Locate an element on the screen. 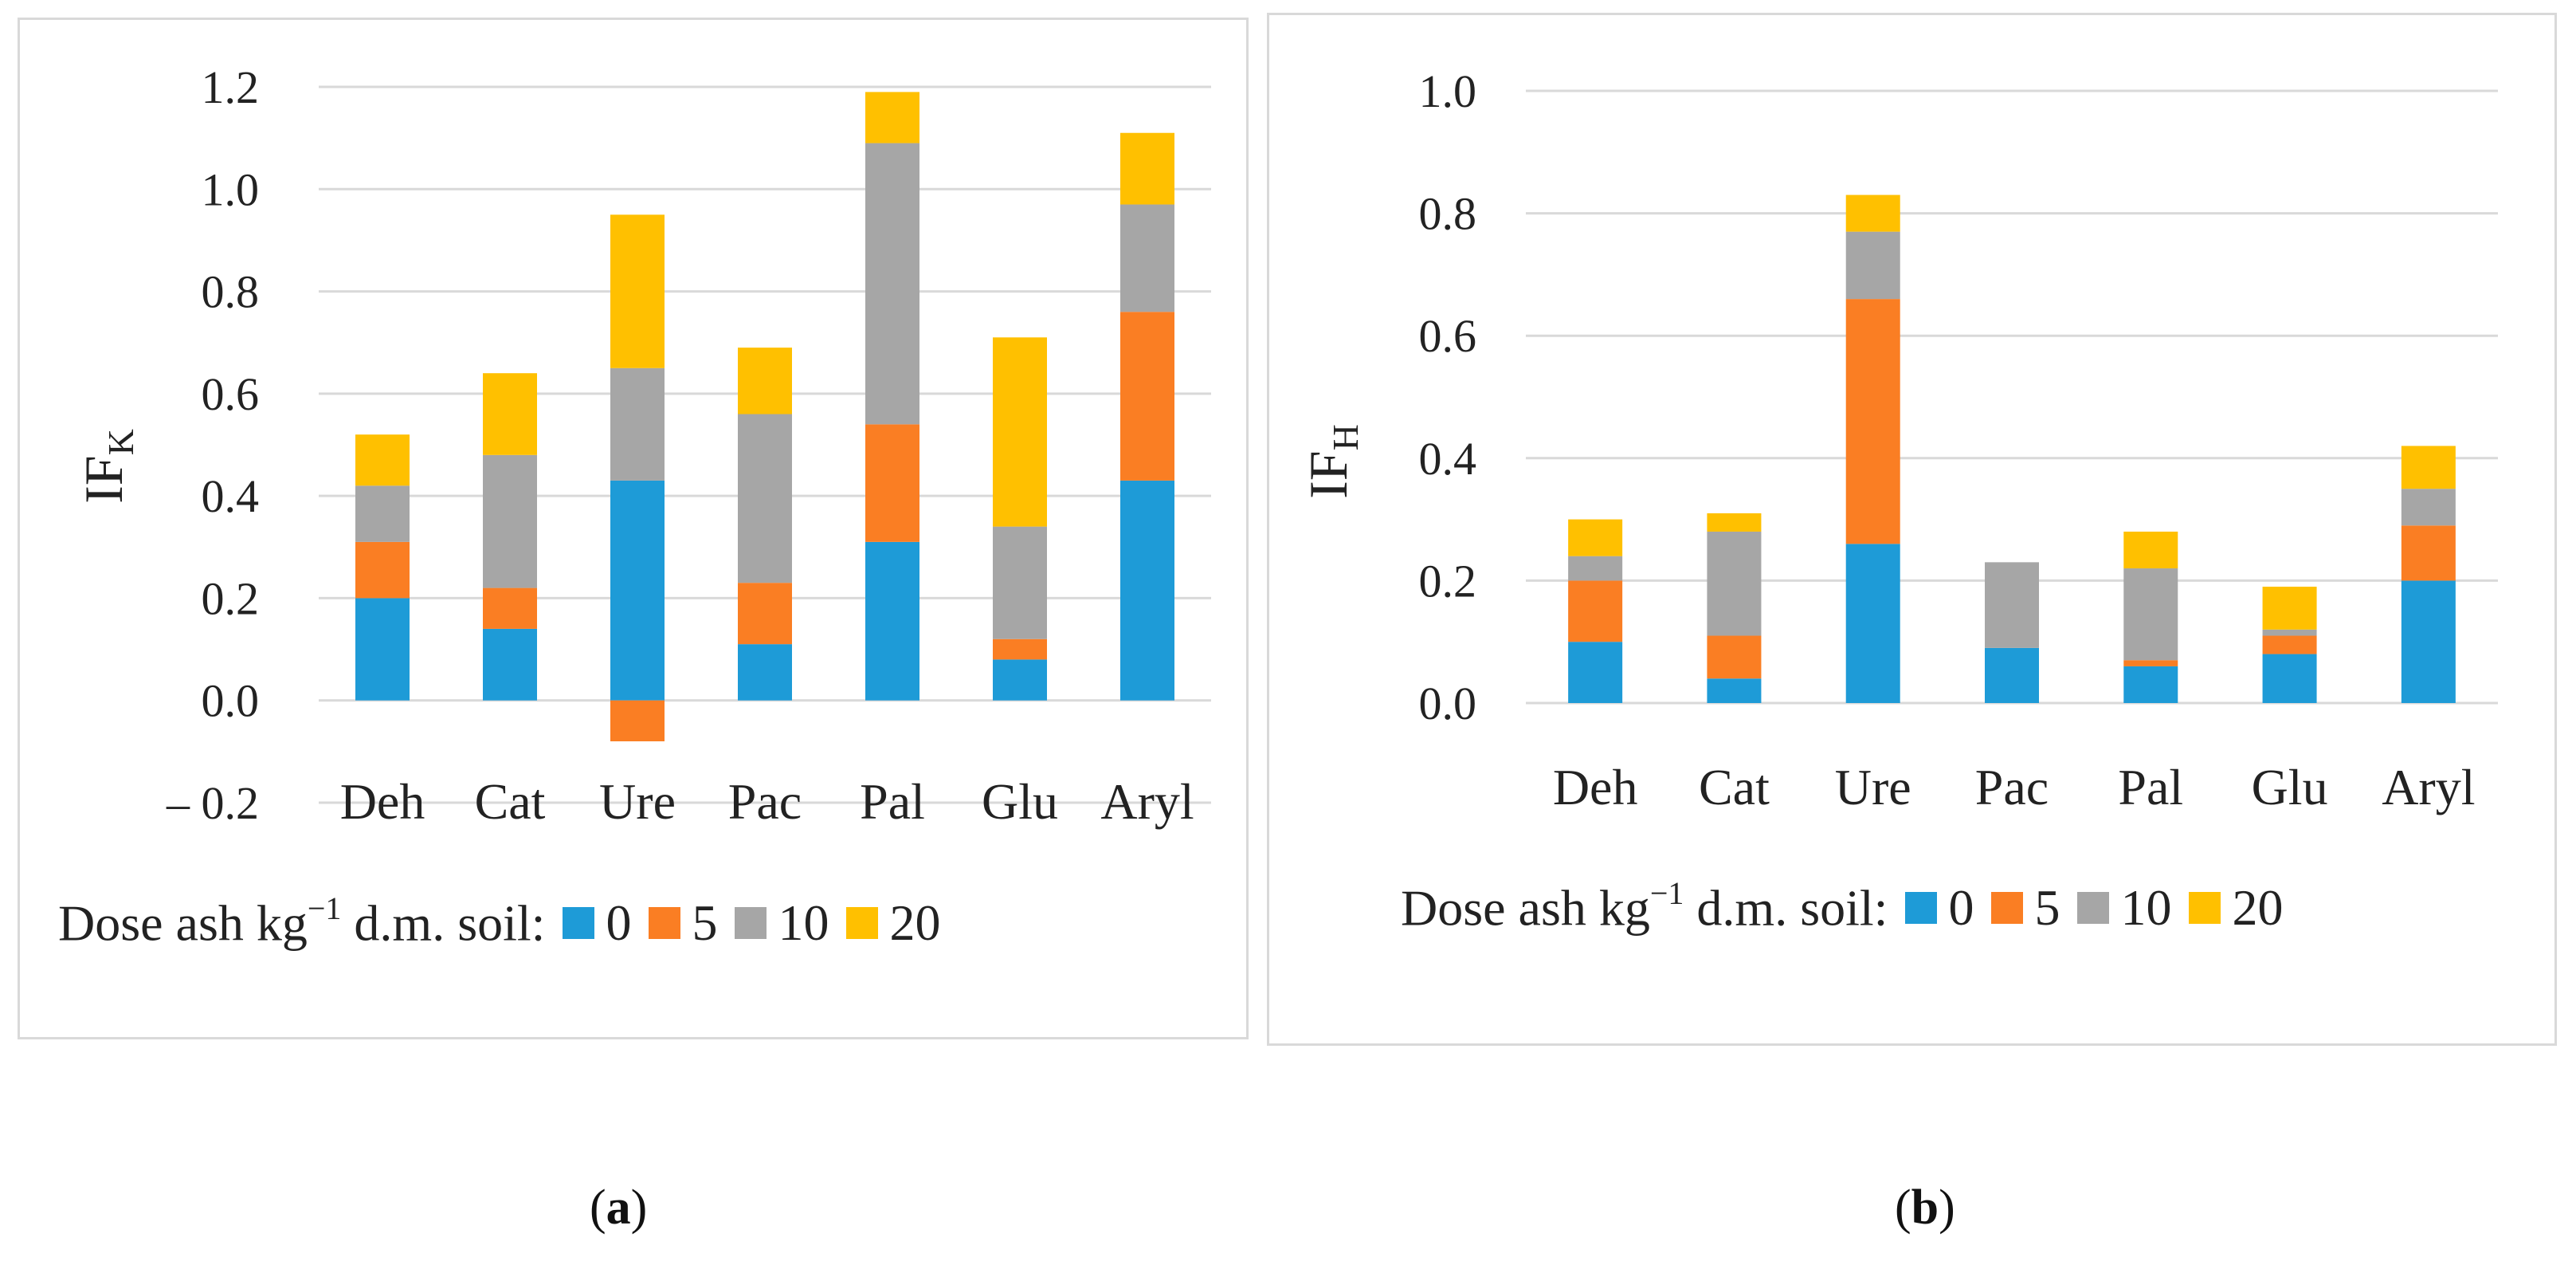  x-category-label: Glu is located at coordinates (1020, 801).